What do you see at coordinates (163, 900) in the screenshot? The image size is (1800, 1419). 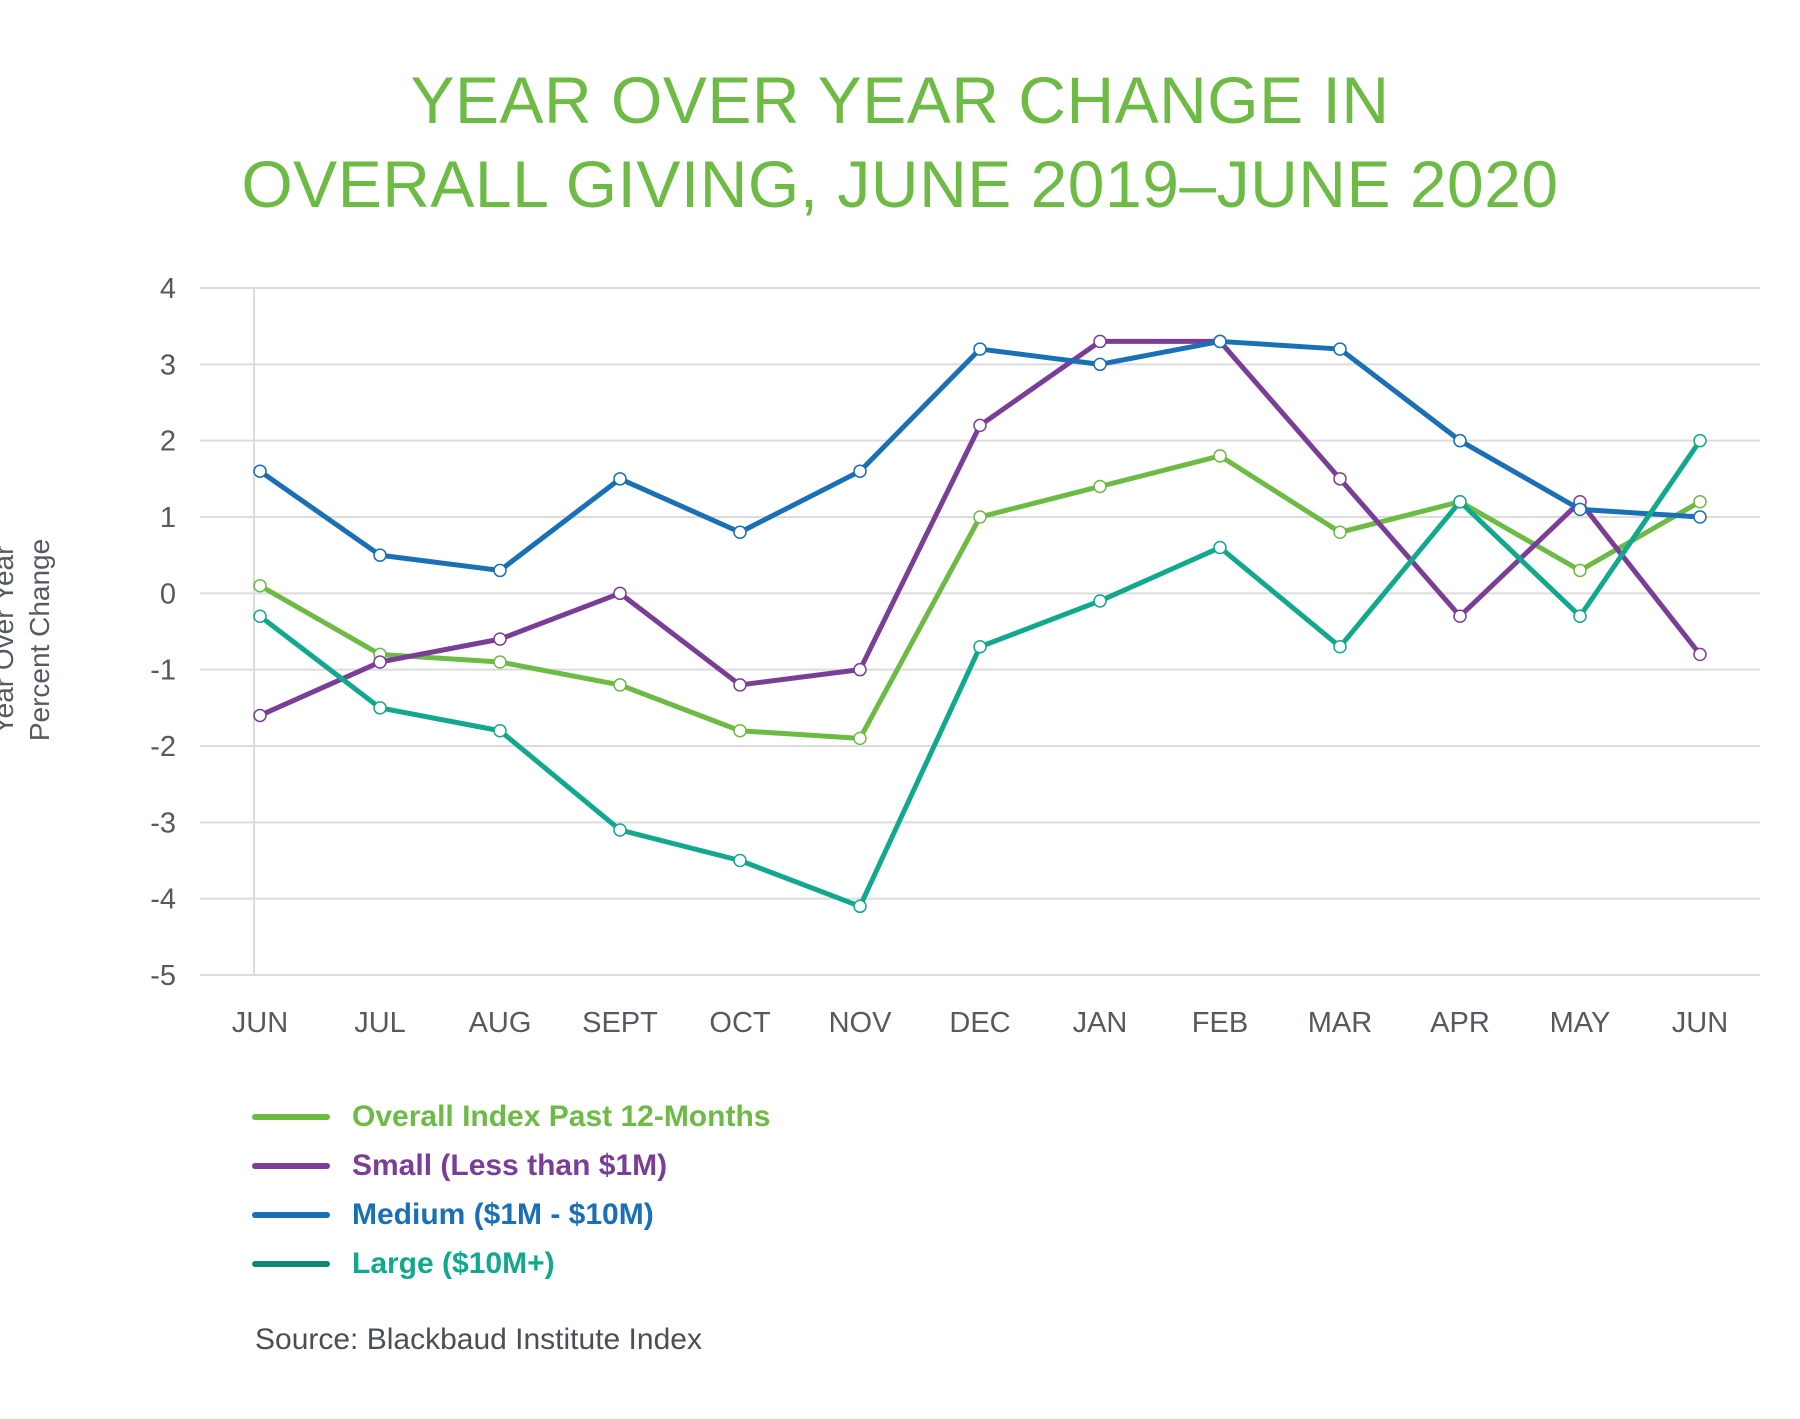 I see `y-tick-label: -4` at bounding box center [163, 900].